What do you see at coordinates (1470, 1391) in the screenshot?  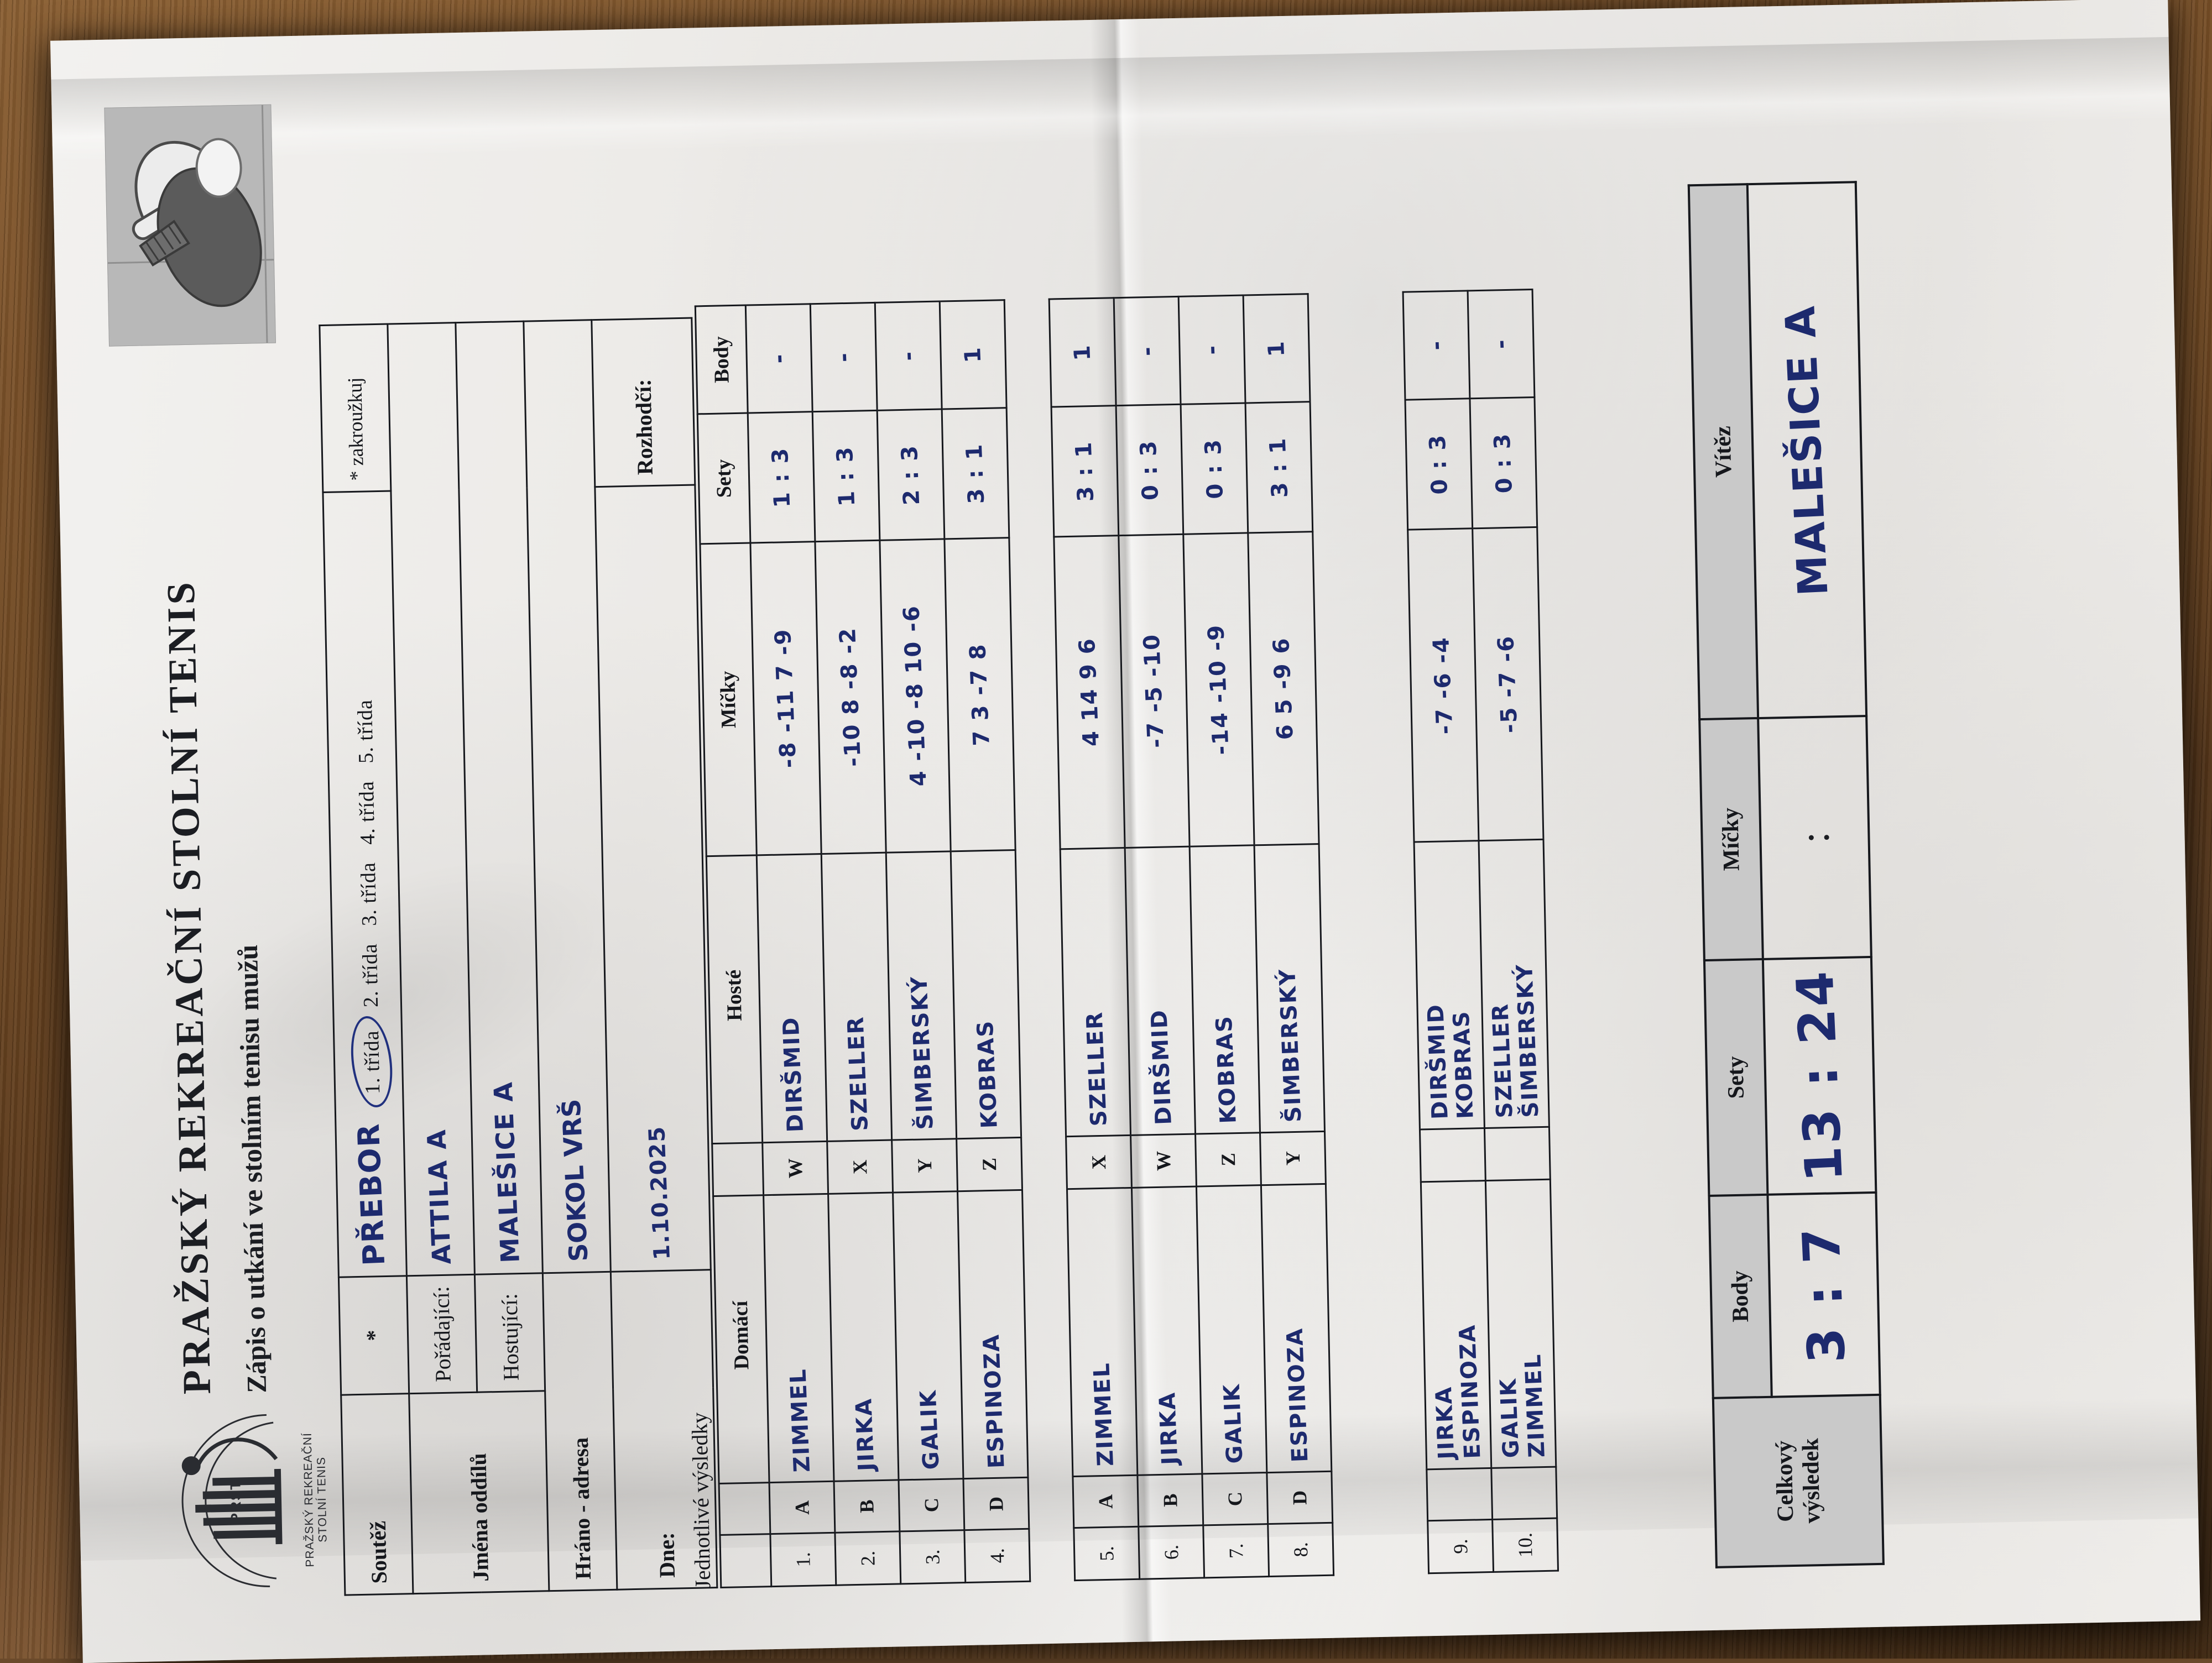 I see `home-pair-player2: ESPINOZA` at bounding box center [1470, 1391].